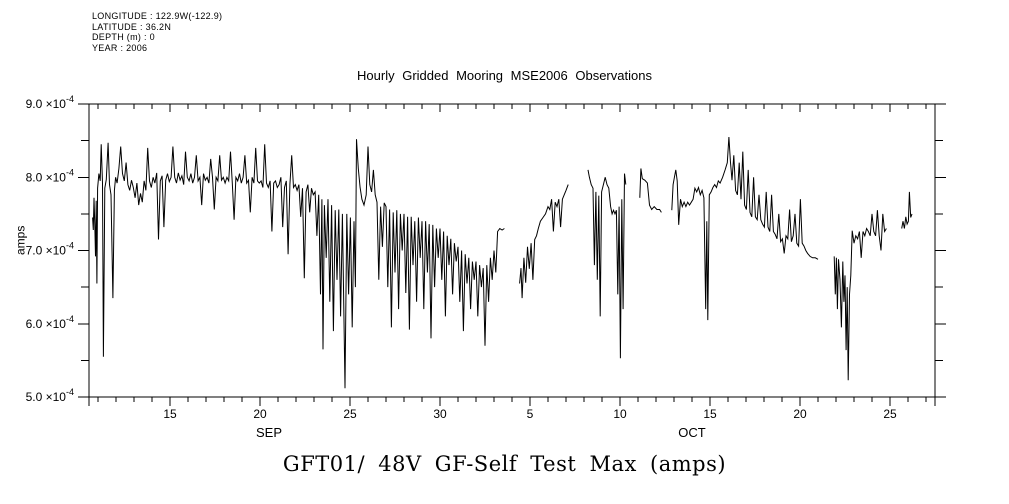  Describe the element at coordinates (132, 26) in the screenshot. I see `meta-line-latitude: LATITUDE : 36.2N` at that location.